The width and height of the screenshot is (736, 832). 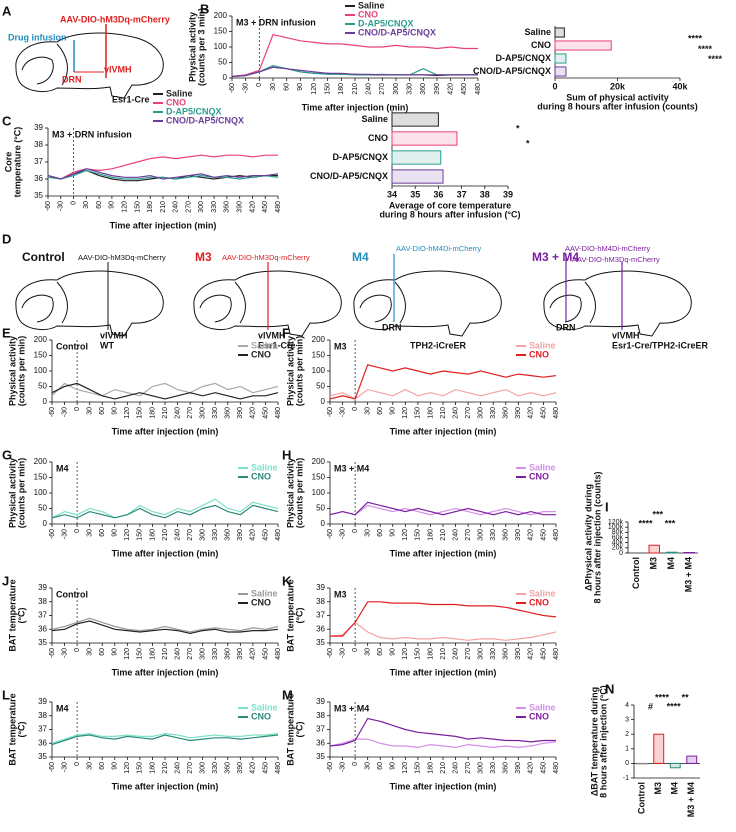 I want to click on y-axis-label: Physical activity, so click(x=12, y=371).